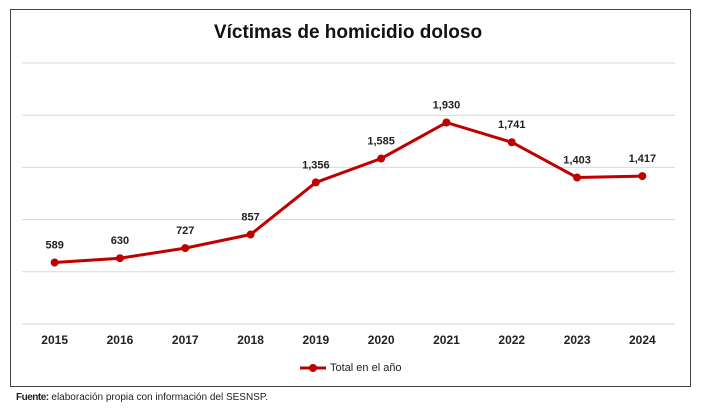 Image resolution: width=713 pixels, height=411 pixels. What do you see at coordinates (512, 125) in the screenshot?
I see `data-label: 1,741` at bounding box center [512, 125].